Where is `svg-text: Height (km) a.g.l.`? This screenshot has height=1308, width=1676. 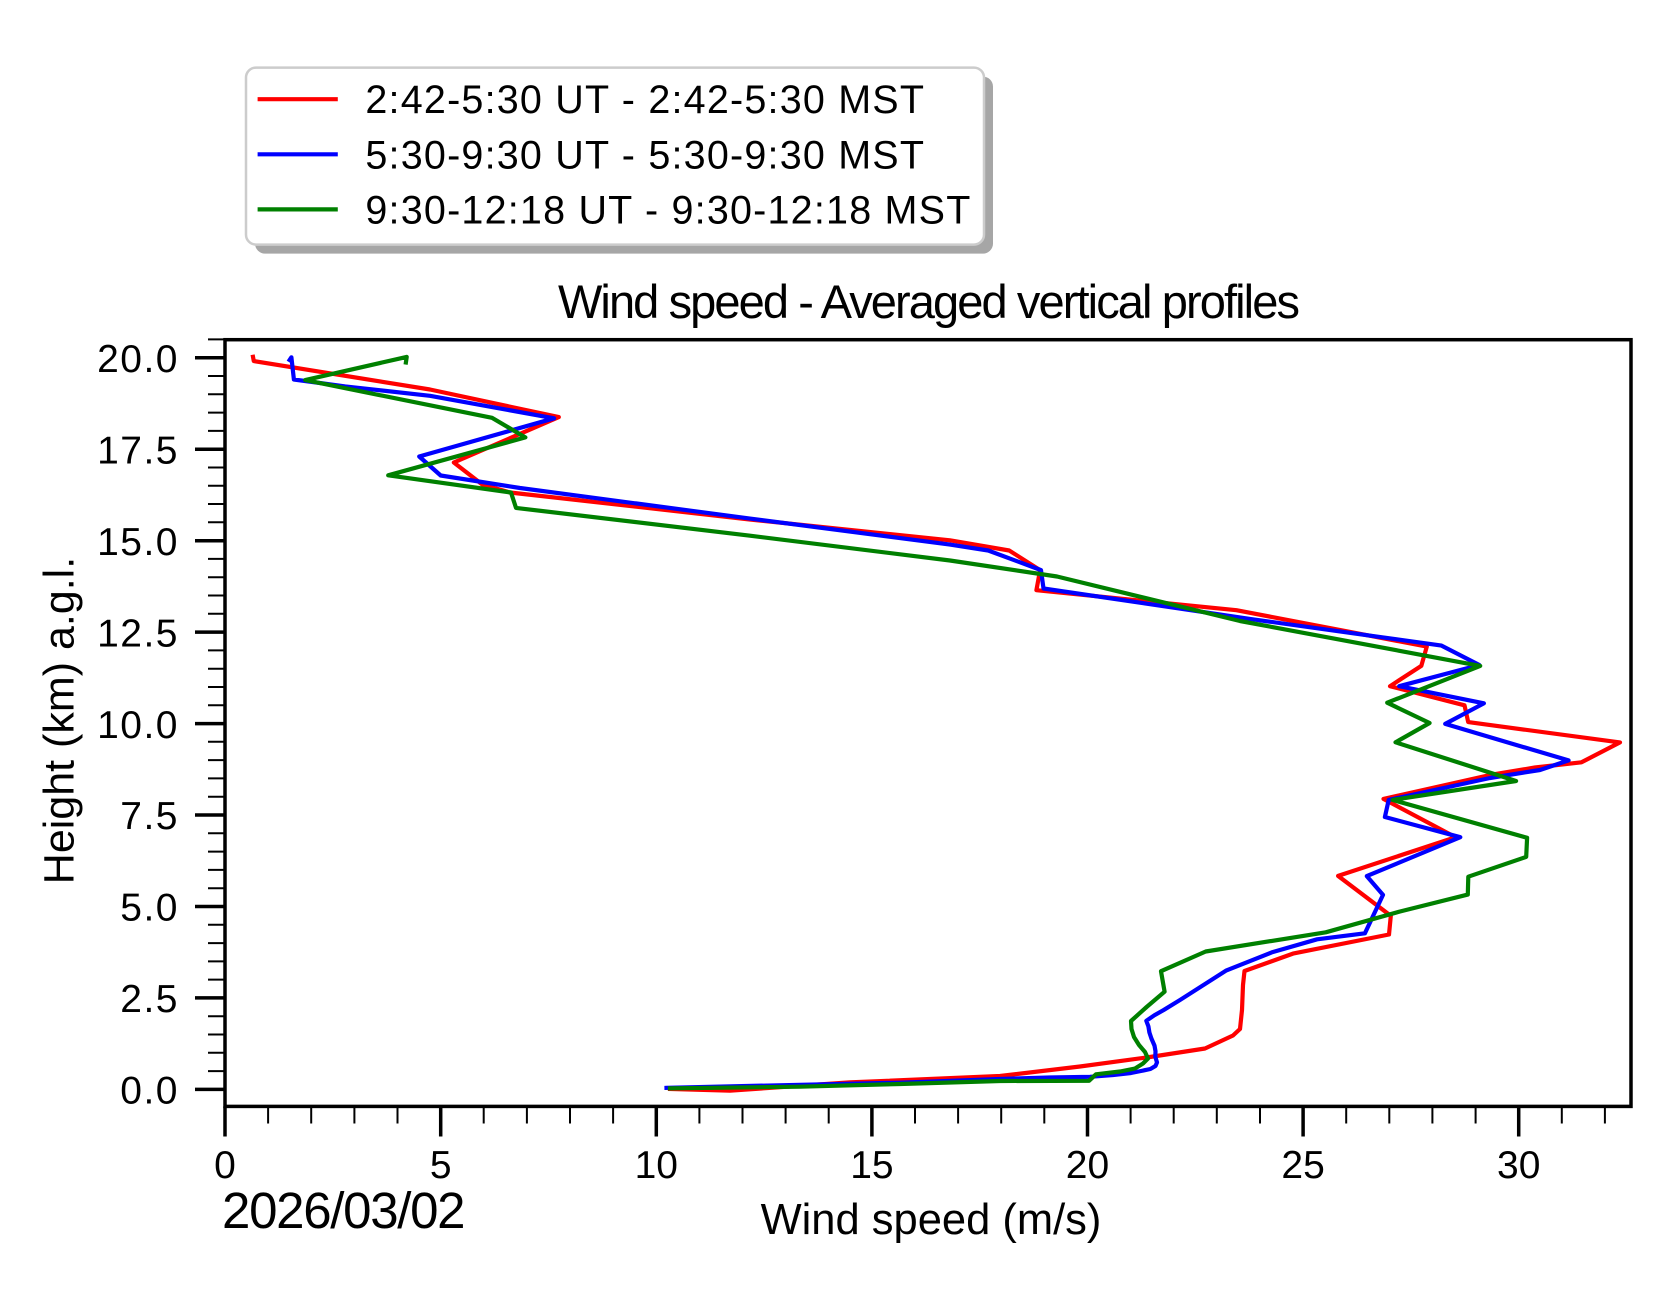
svg-text: Height (km) a.g.l. is located at coordinates (60, 720).